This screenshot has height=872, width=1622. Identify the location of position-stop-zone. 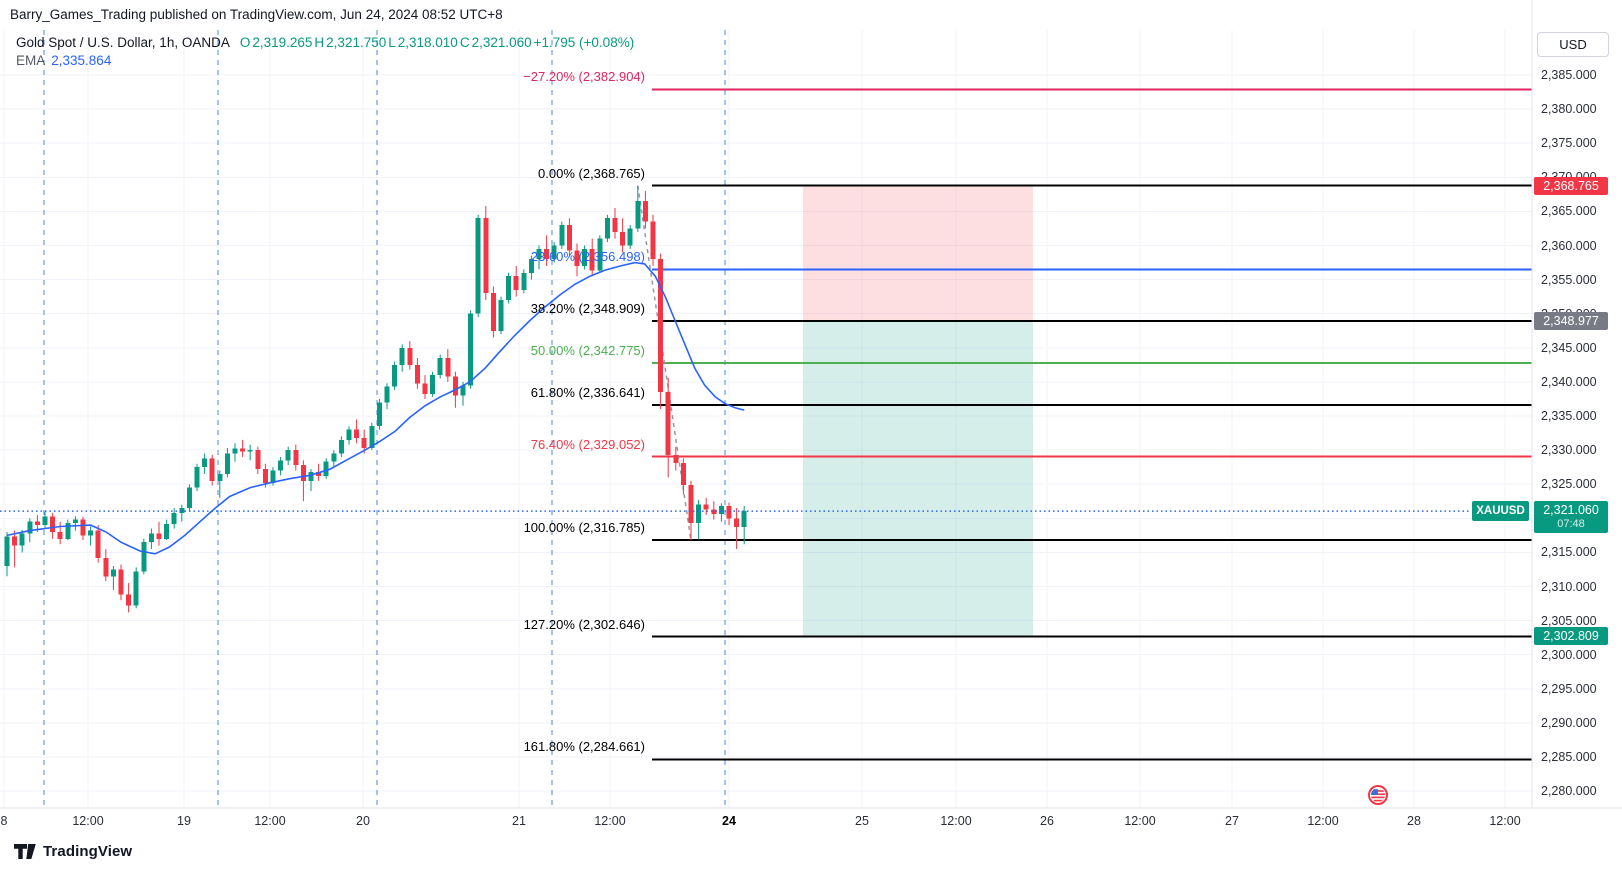
(918, 253).